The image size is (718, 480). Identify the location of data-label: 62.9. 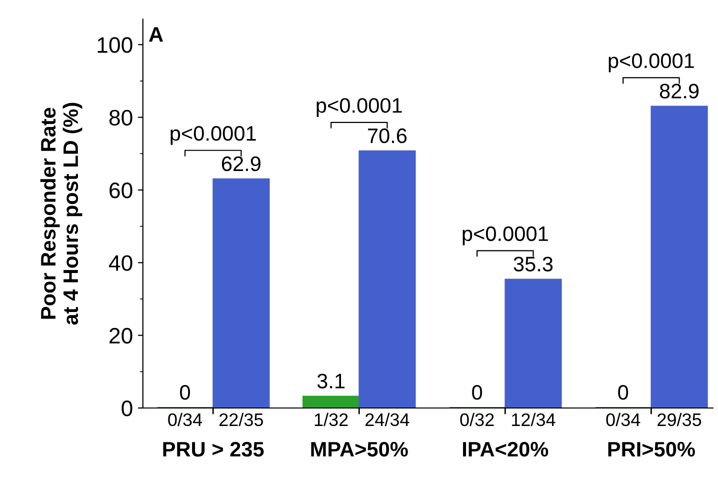
(241, 164).